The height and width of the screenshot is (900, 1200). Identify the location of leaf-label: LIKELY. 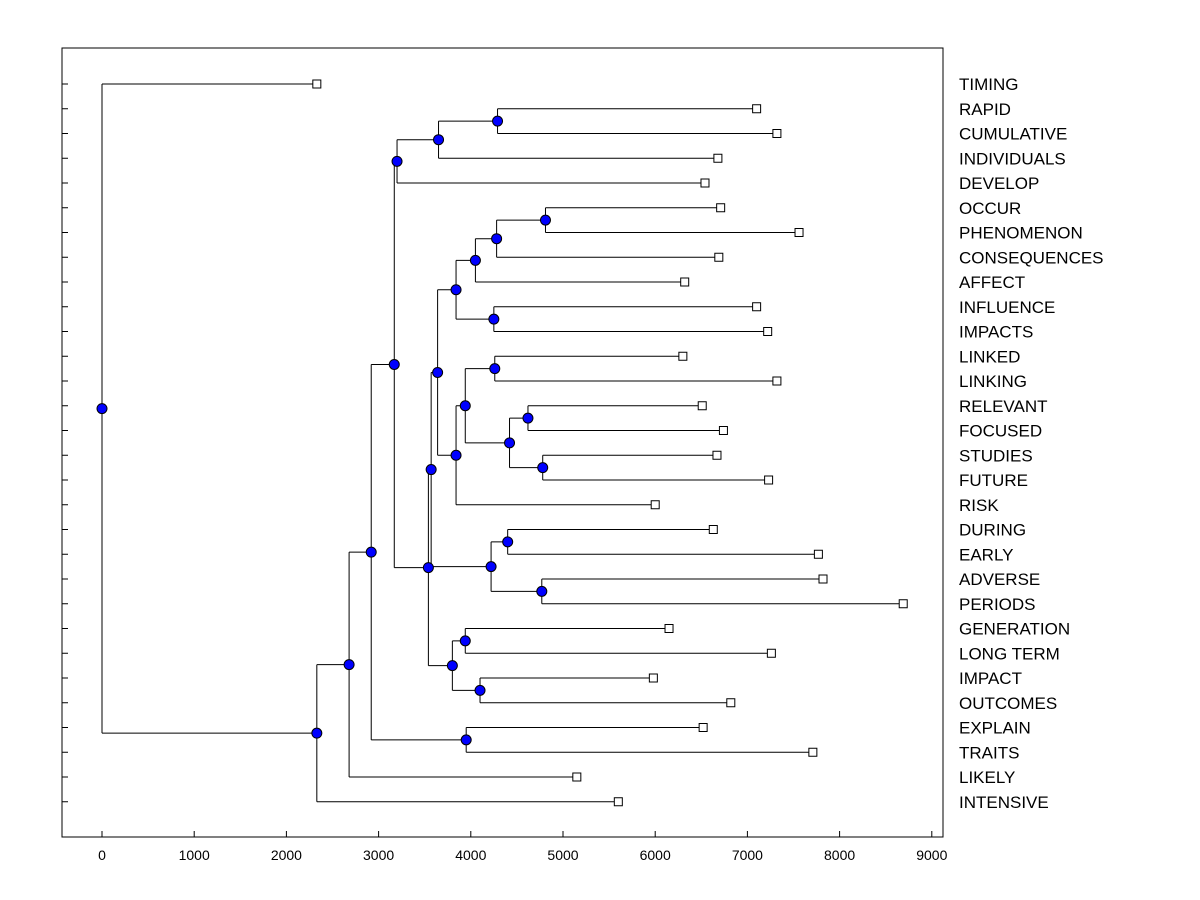
(987, 777).